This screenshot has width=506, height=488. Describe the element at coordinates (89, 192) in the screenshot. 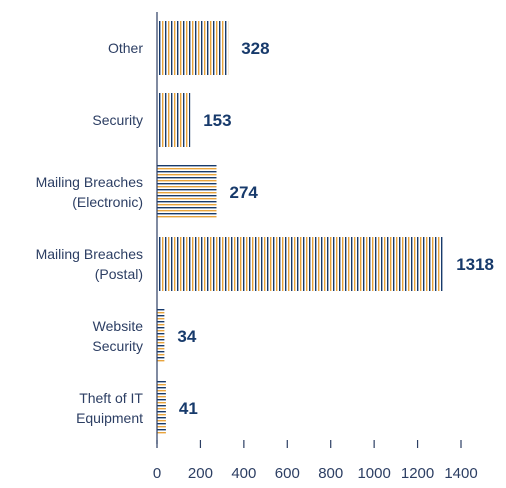

I see `category-label-2: Mailing Breaches (Electronic)` at that location.